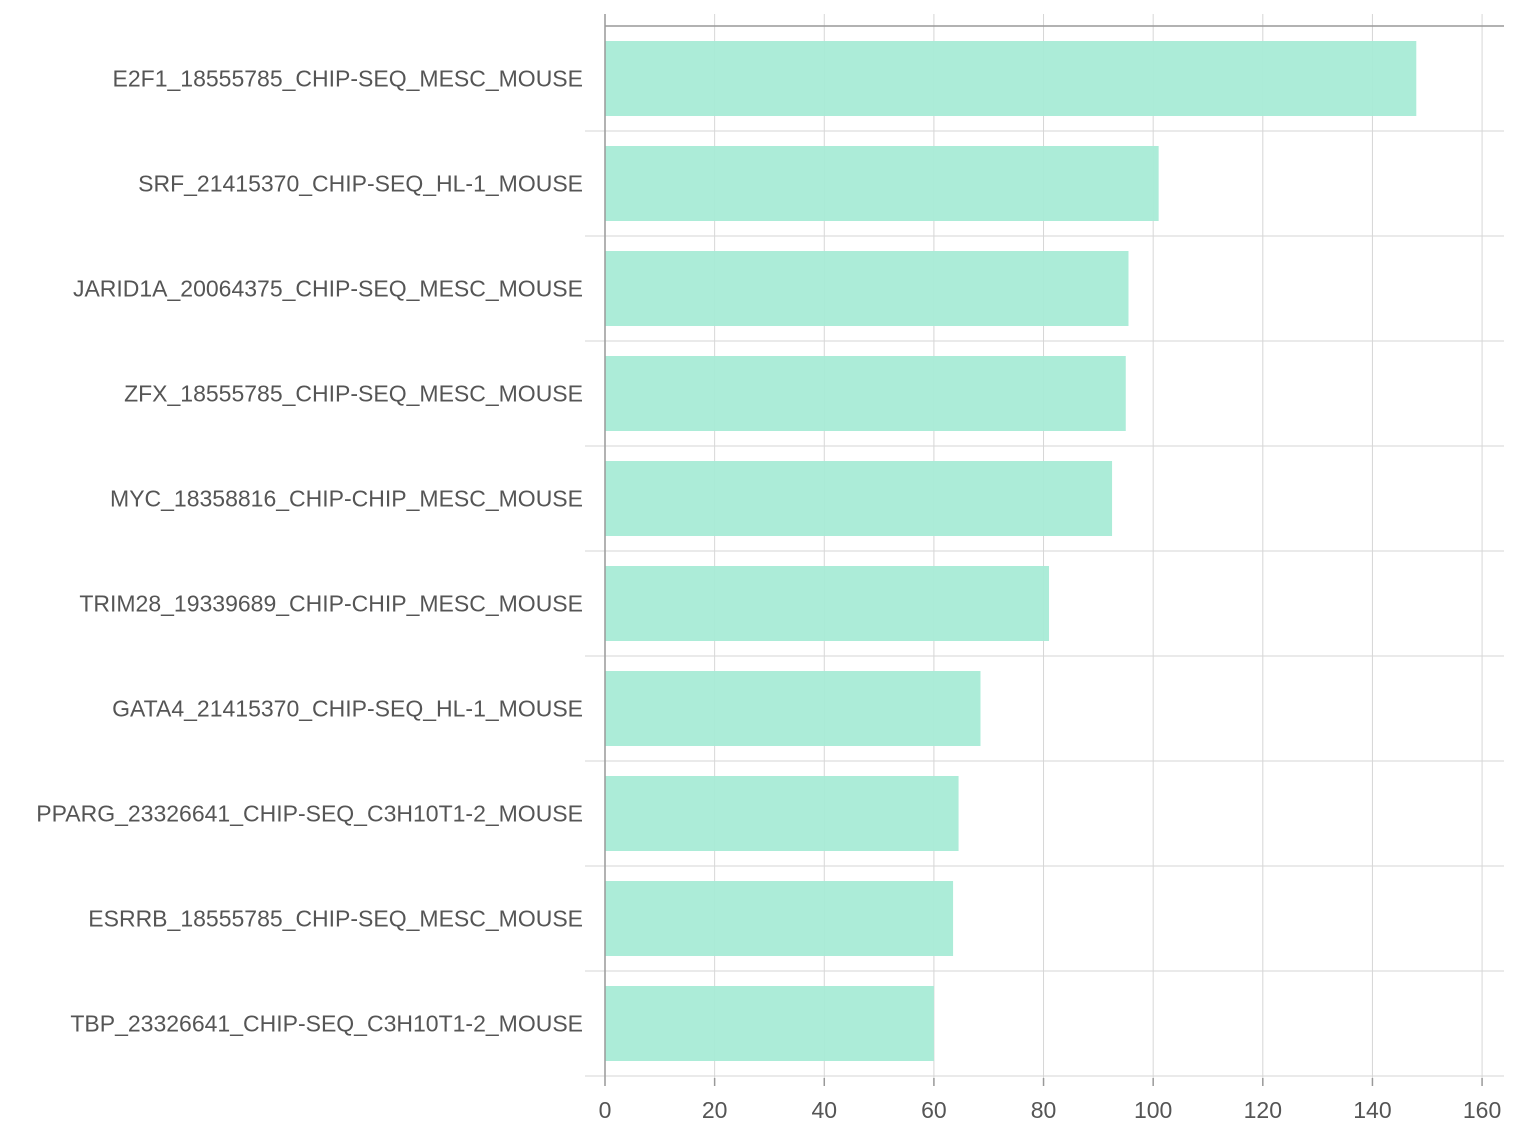  I want to click on category-label: GATA4_21415370_CHIP-SEQ_HL-1_MOUSE, so click(347, 709).